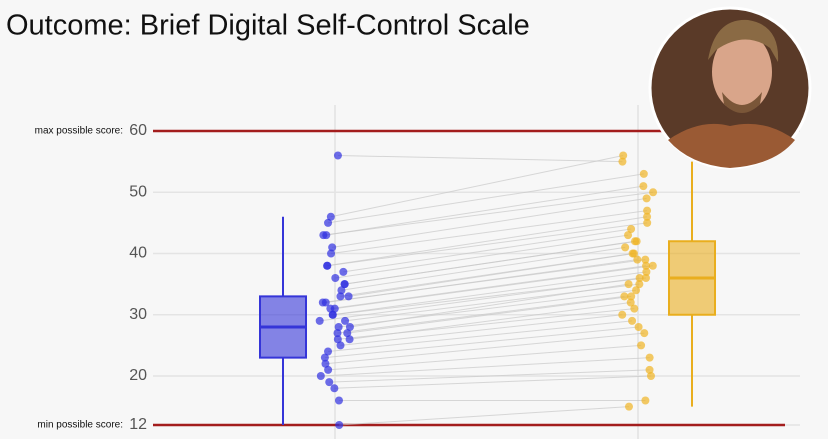 This screenshot has height=439, width=828. What do you see at coordinates (742, 72) in the screenshot?
I see `webcam-face` at bounding box center [742, 72].